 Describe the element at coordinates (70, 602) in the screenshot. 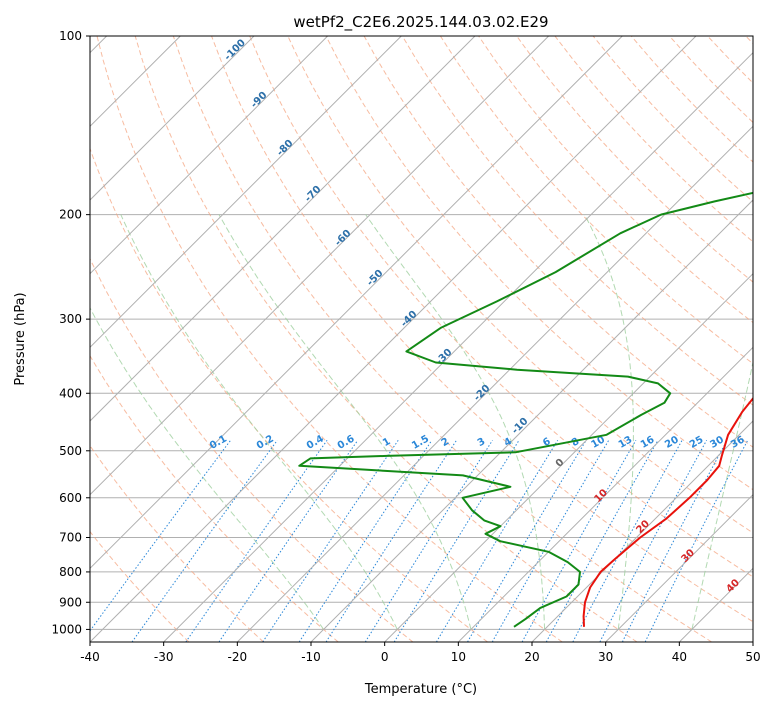

I see `y-tick-label: 900` at that location.